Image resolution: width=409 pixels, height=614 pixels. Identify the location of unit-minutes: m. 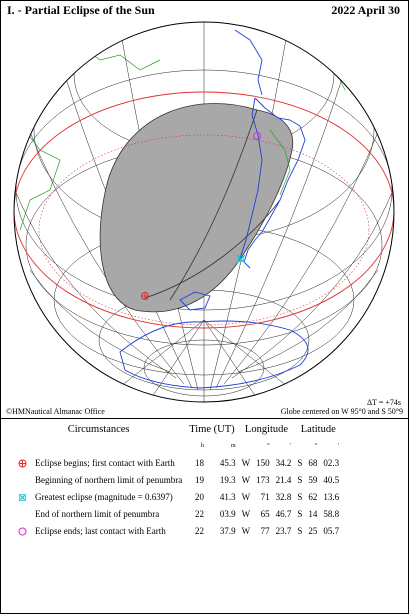
(233, 445).